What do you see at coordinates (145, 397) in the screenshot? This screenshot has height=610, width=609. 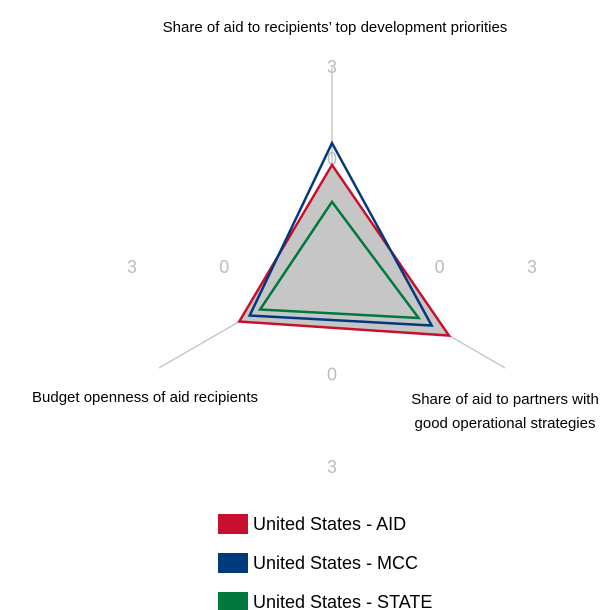 I see `axis-label: Budget openness of aid recipients` at bounding box center [145, 397].